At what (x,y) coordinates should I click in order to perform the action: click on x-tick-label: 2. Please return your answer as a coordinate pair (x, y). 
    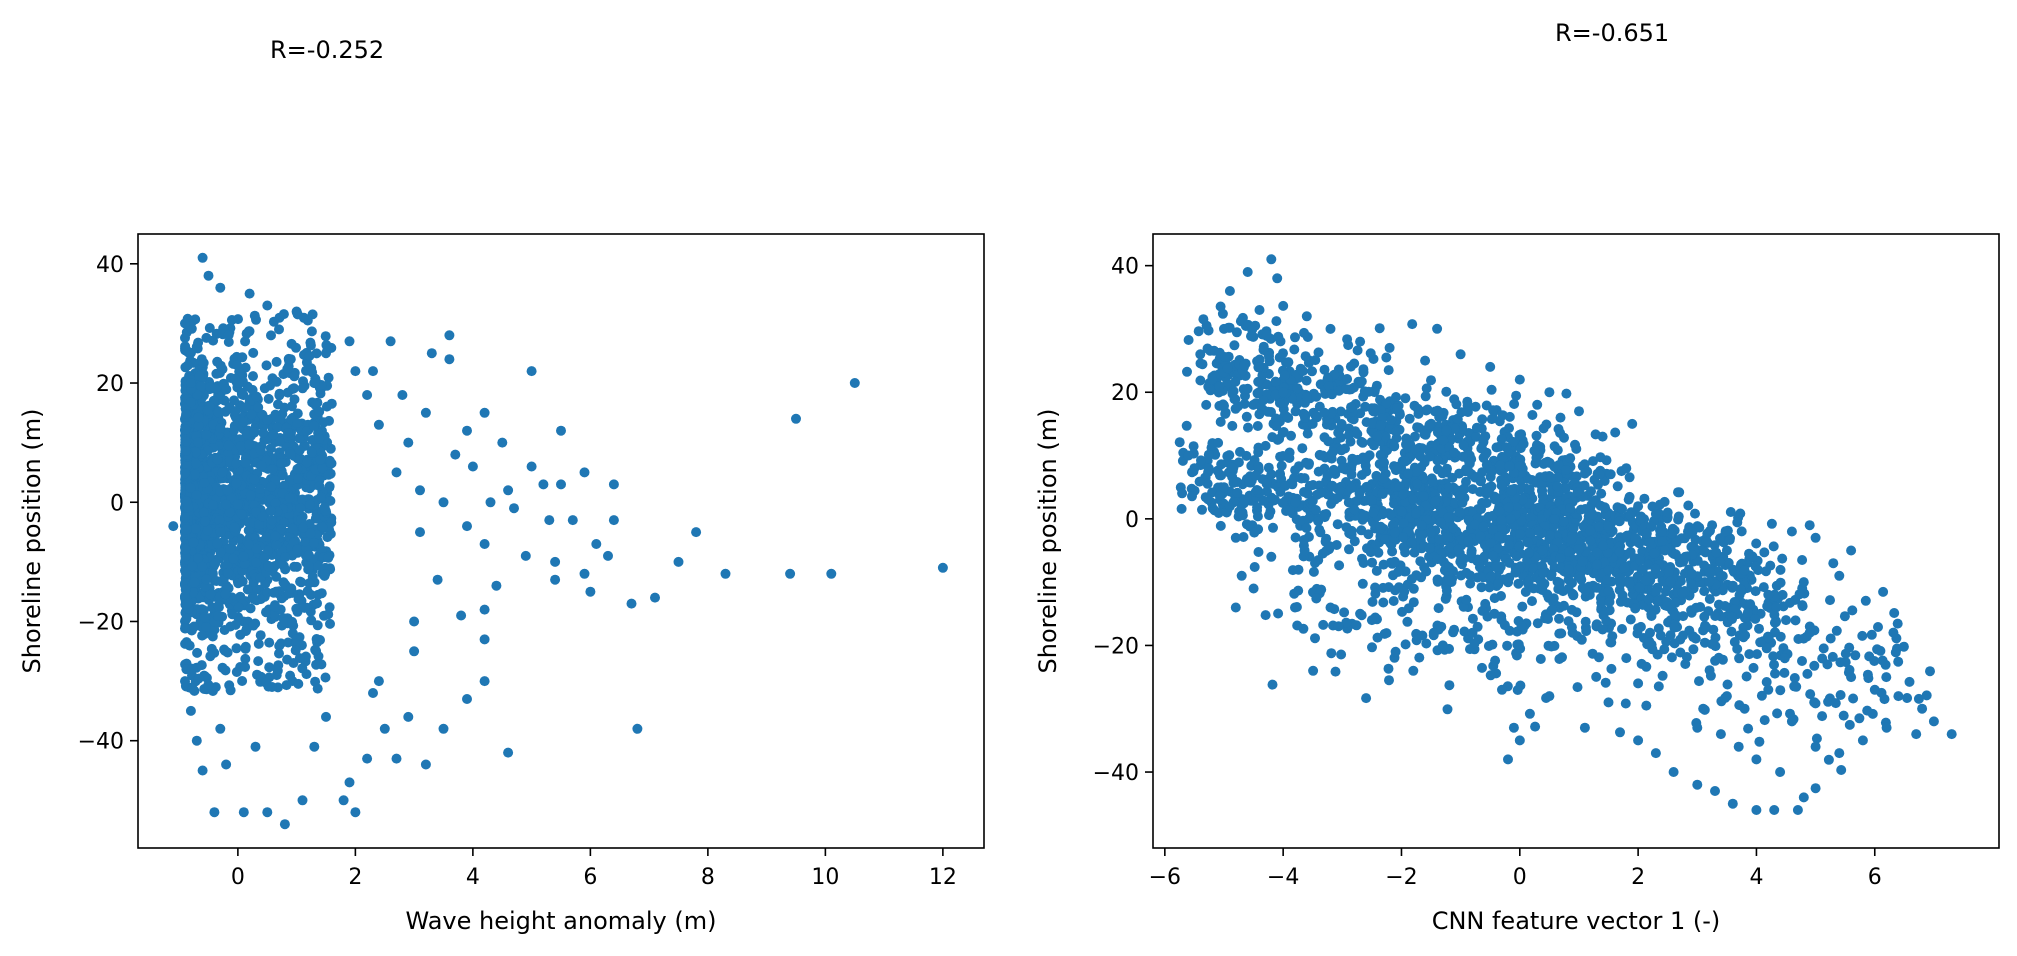
    Looking at the image, I should click on (1638, 877).